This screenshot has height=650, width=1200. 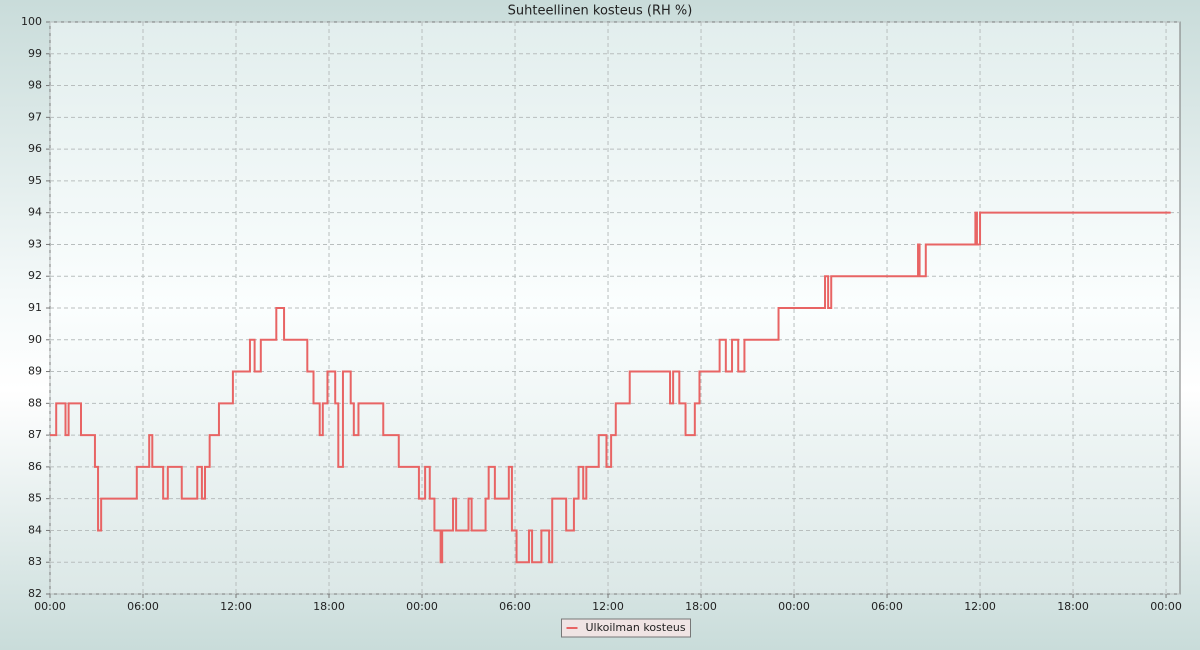 What do you see at coordinates (600, 11) in the screenshot?
I see `chart-title: Suhteellinen kosteus (RH %)` at bounding box center [600, 11].